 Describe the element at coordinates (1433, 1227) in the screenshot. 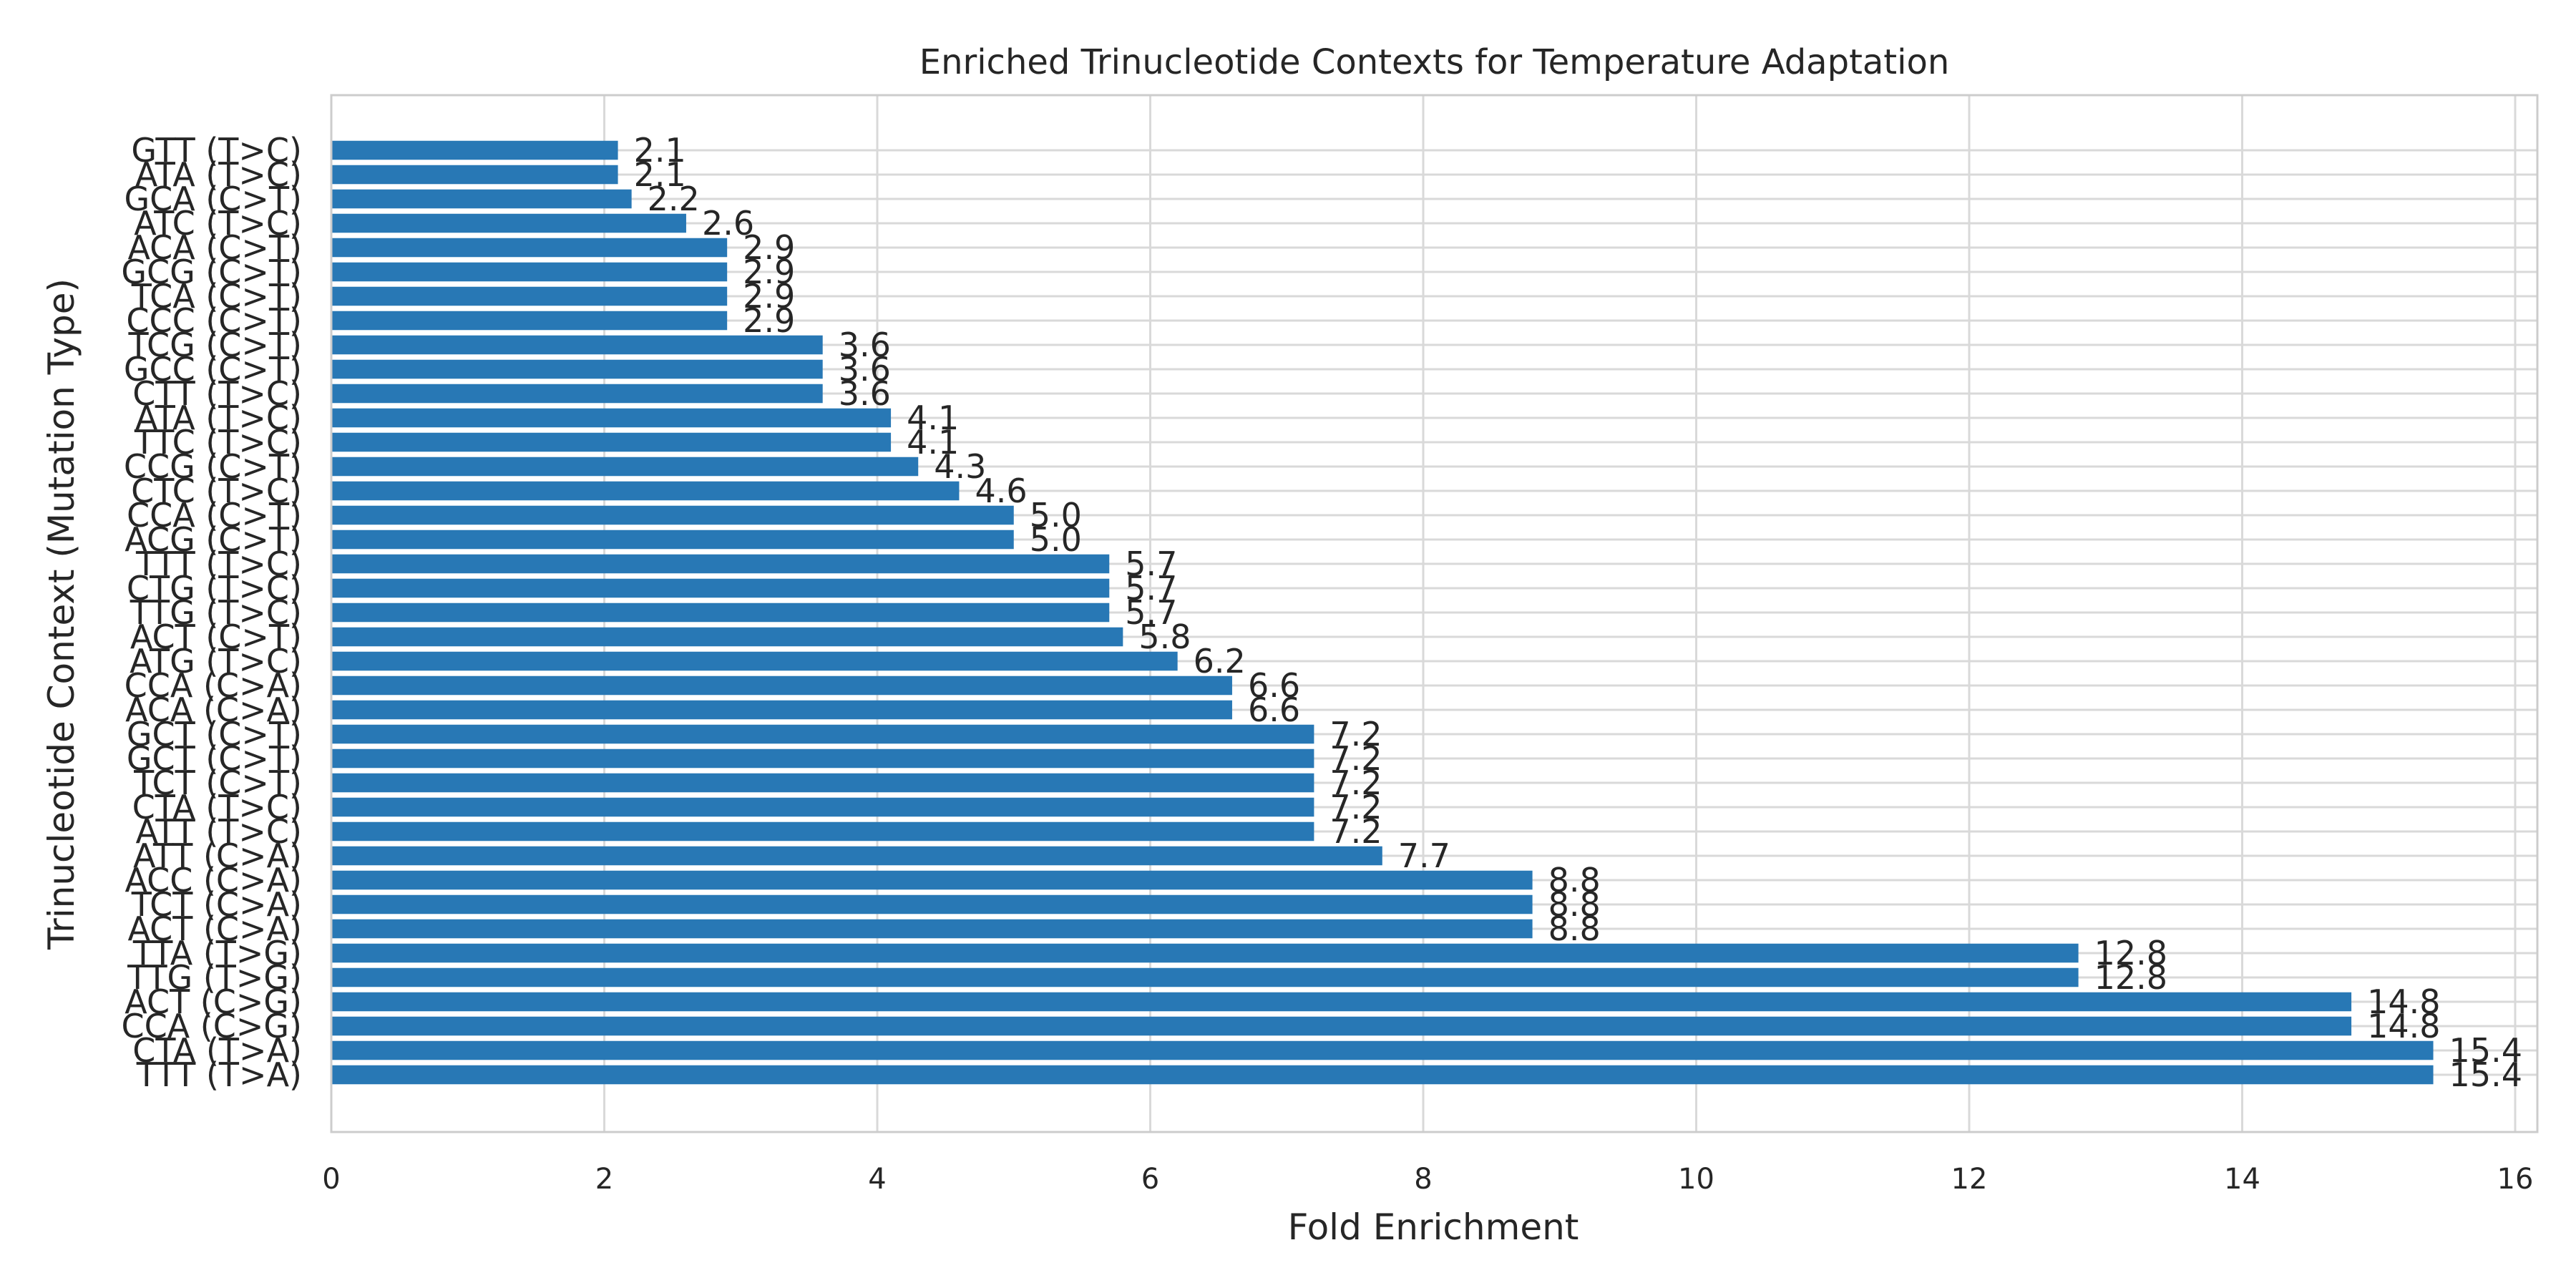

I see `x-axis-label: Fold Enrichment` at that location.